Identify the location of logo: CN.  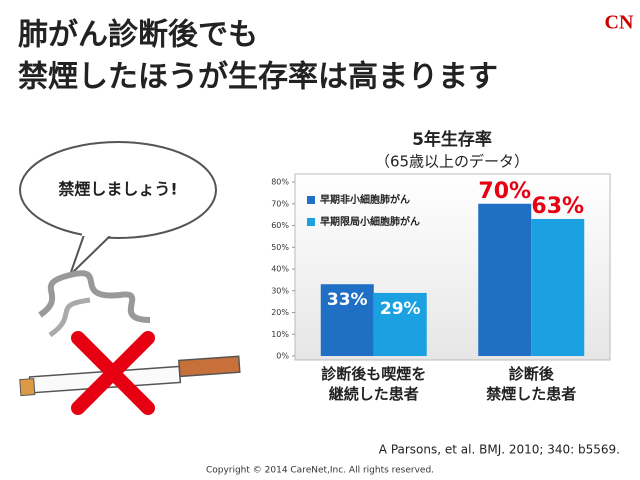
(619, 23).